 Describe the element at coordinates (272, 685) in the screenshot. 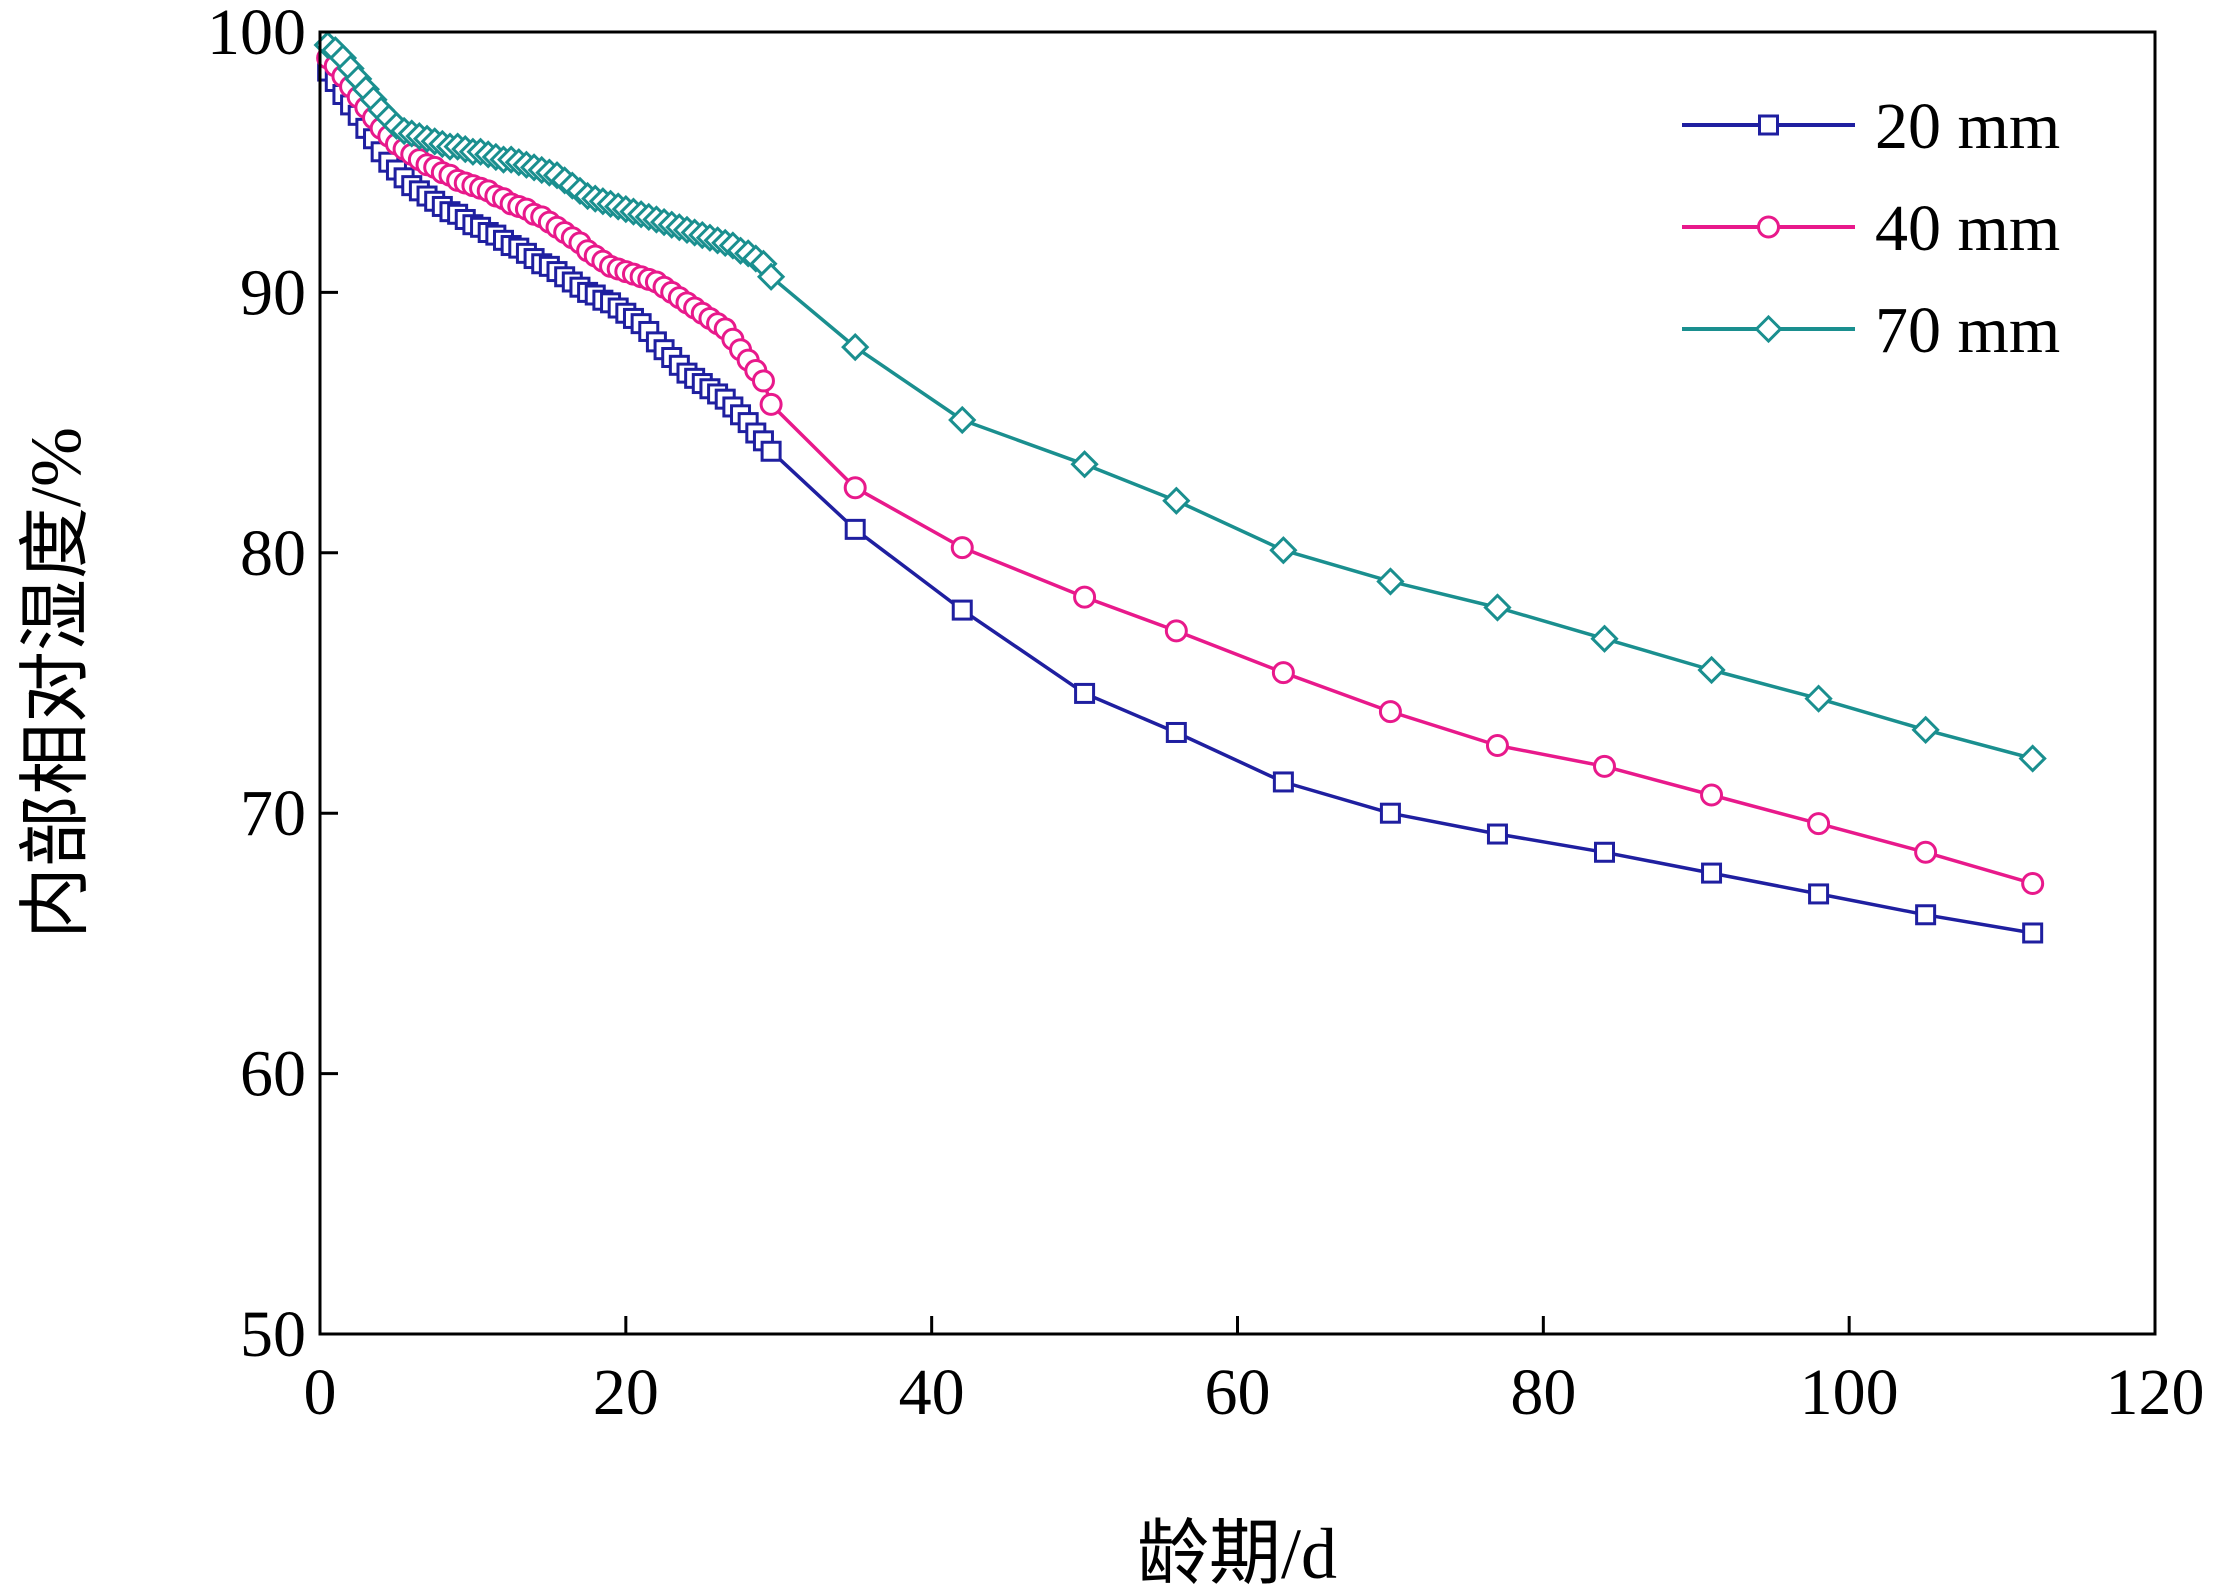

I see `y-axis-ticks: 50 60 70 80 90 100` at that location.